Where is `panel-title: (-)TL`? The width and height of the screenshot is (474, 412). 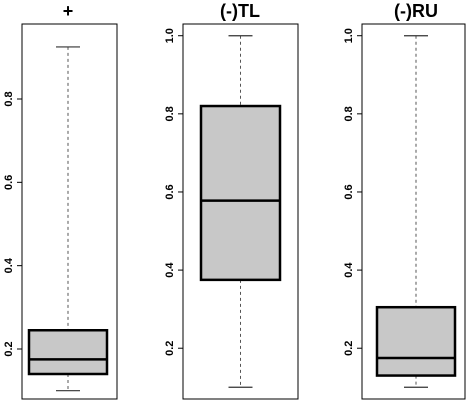 panel-title: (-)TL is located at coordinates (240, 11).